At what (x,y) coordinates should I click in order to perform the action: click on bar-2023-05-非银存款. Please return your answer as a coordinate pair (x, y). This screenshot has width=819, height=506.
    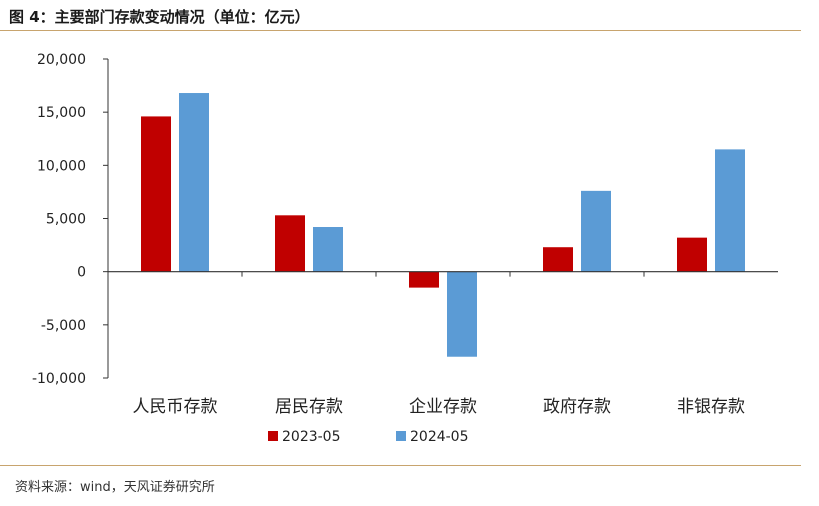
    Looking at the image, I should click on (692, 254).